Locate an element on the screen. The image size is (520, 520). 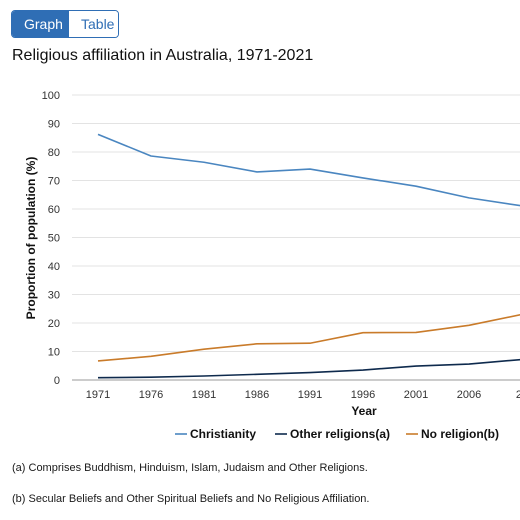
series-line-christianity is located at coordinates (308, 170).